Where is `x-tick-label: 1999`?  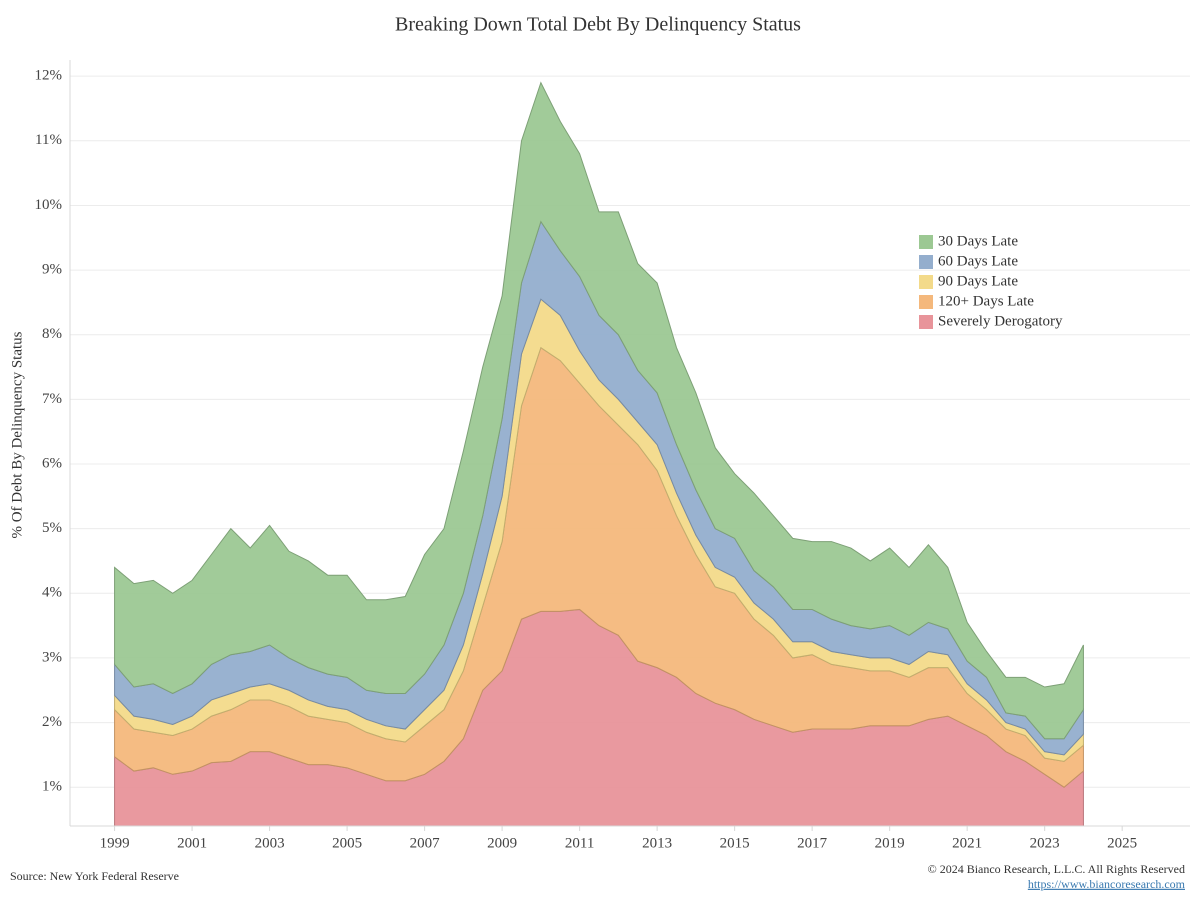 x-tick-label: 1999 is located at coordinates (115, 843).